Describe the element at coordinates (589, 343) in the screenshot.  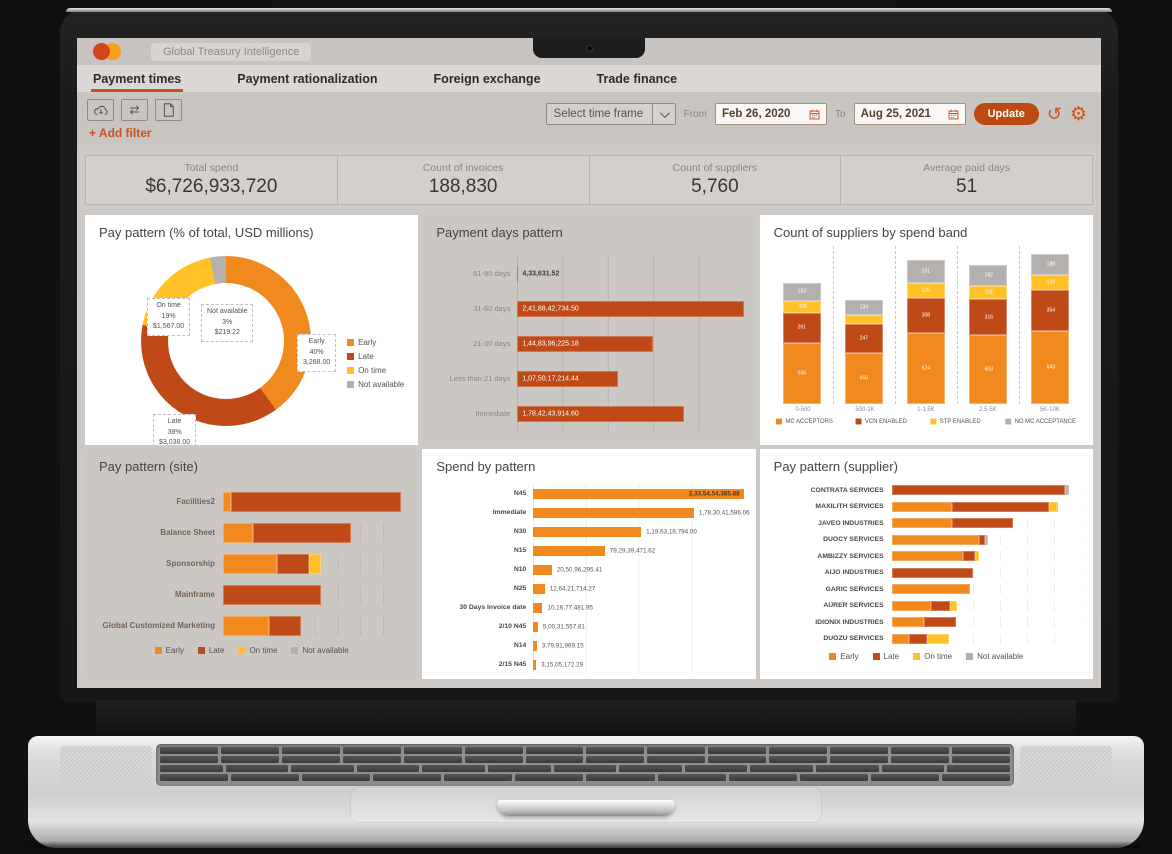
I see `bar-row: 21-30 days 1,44,83,96,225.18` at that location.